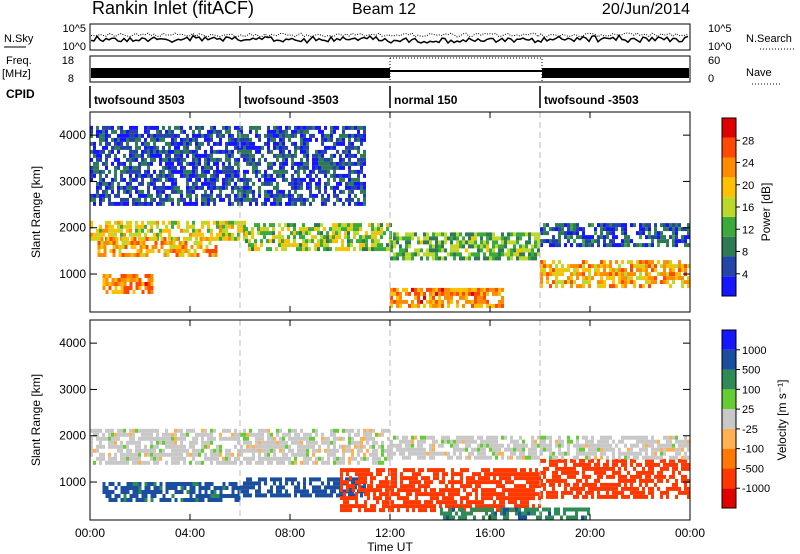  Describe the element at coordinates (74, 47) in the screenshot. I see `nsky-tick-bottom: 10^0` at that location.